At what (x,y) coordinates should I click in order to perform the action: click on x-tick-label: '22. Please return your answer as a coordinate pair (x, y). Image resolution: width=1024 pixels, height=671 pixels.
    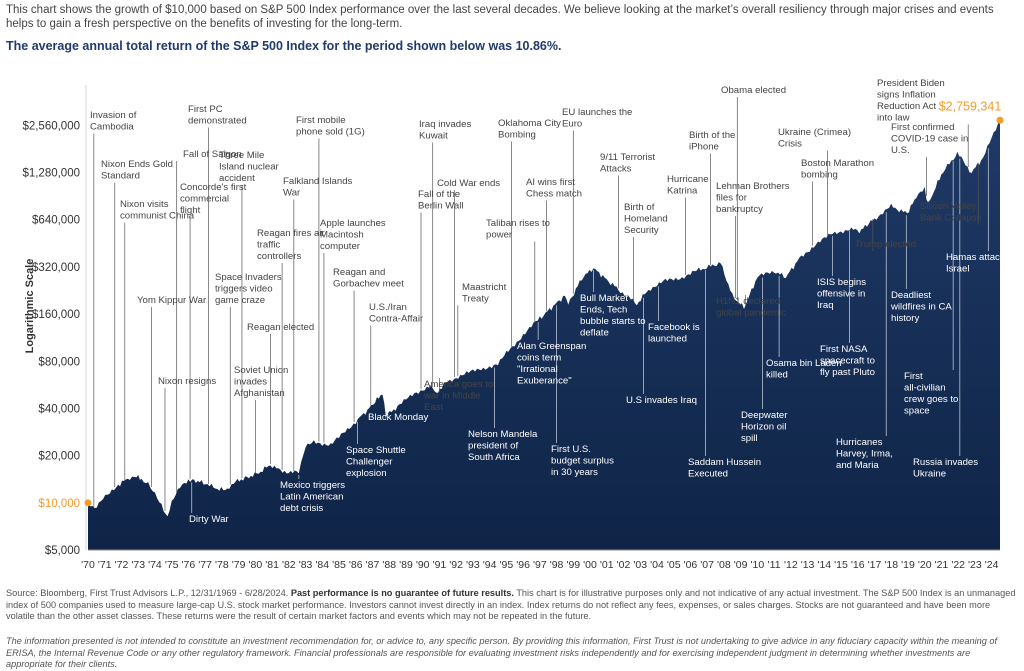
    Looking at the image, I should click on (958, 565).